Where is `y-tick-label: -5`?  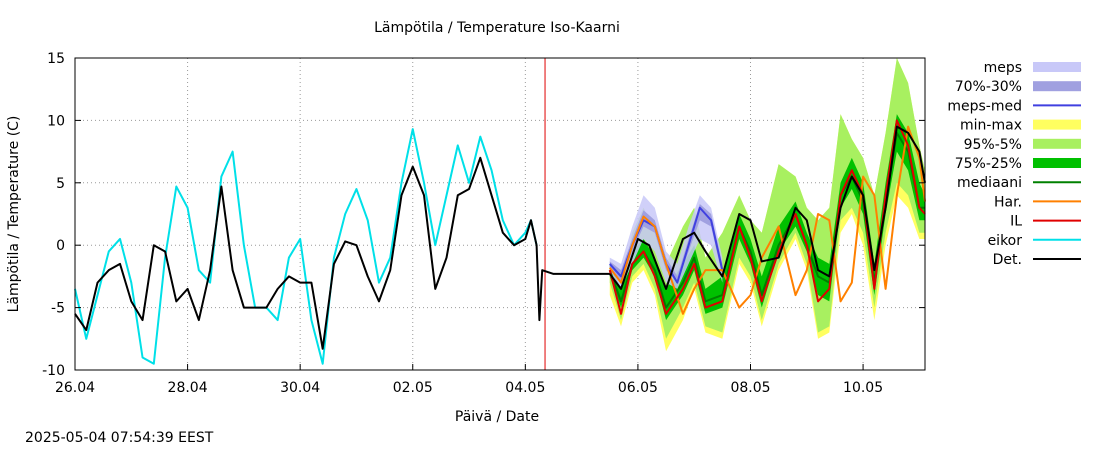 y-tick-label: -5 is located at coordinates (58, 309).